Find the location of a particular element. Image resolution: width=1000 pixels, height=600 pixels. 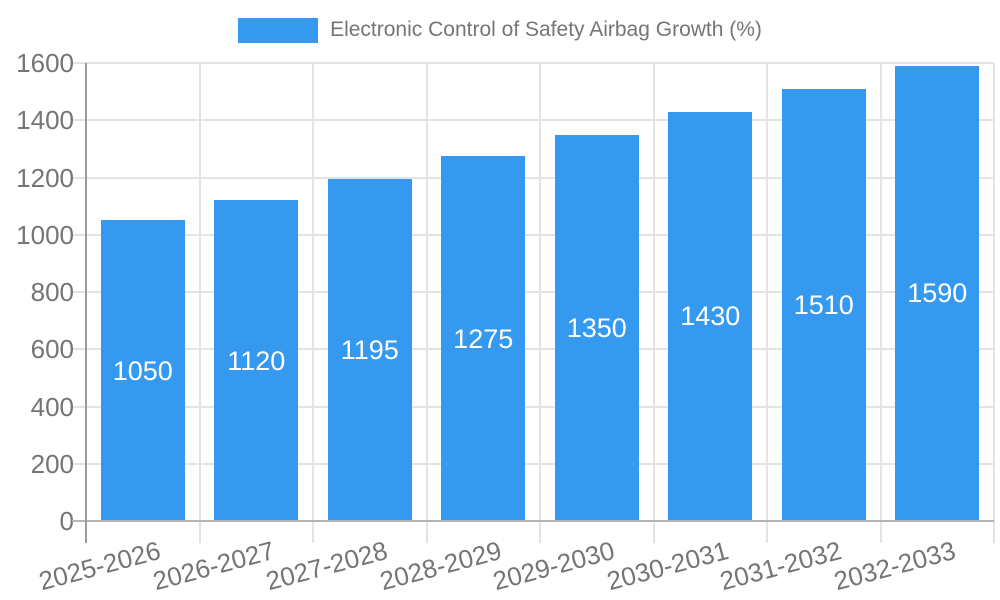

bar-value-label: 1050 is located at coordinates (142, 370).